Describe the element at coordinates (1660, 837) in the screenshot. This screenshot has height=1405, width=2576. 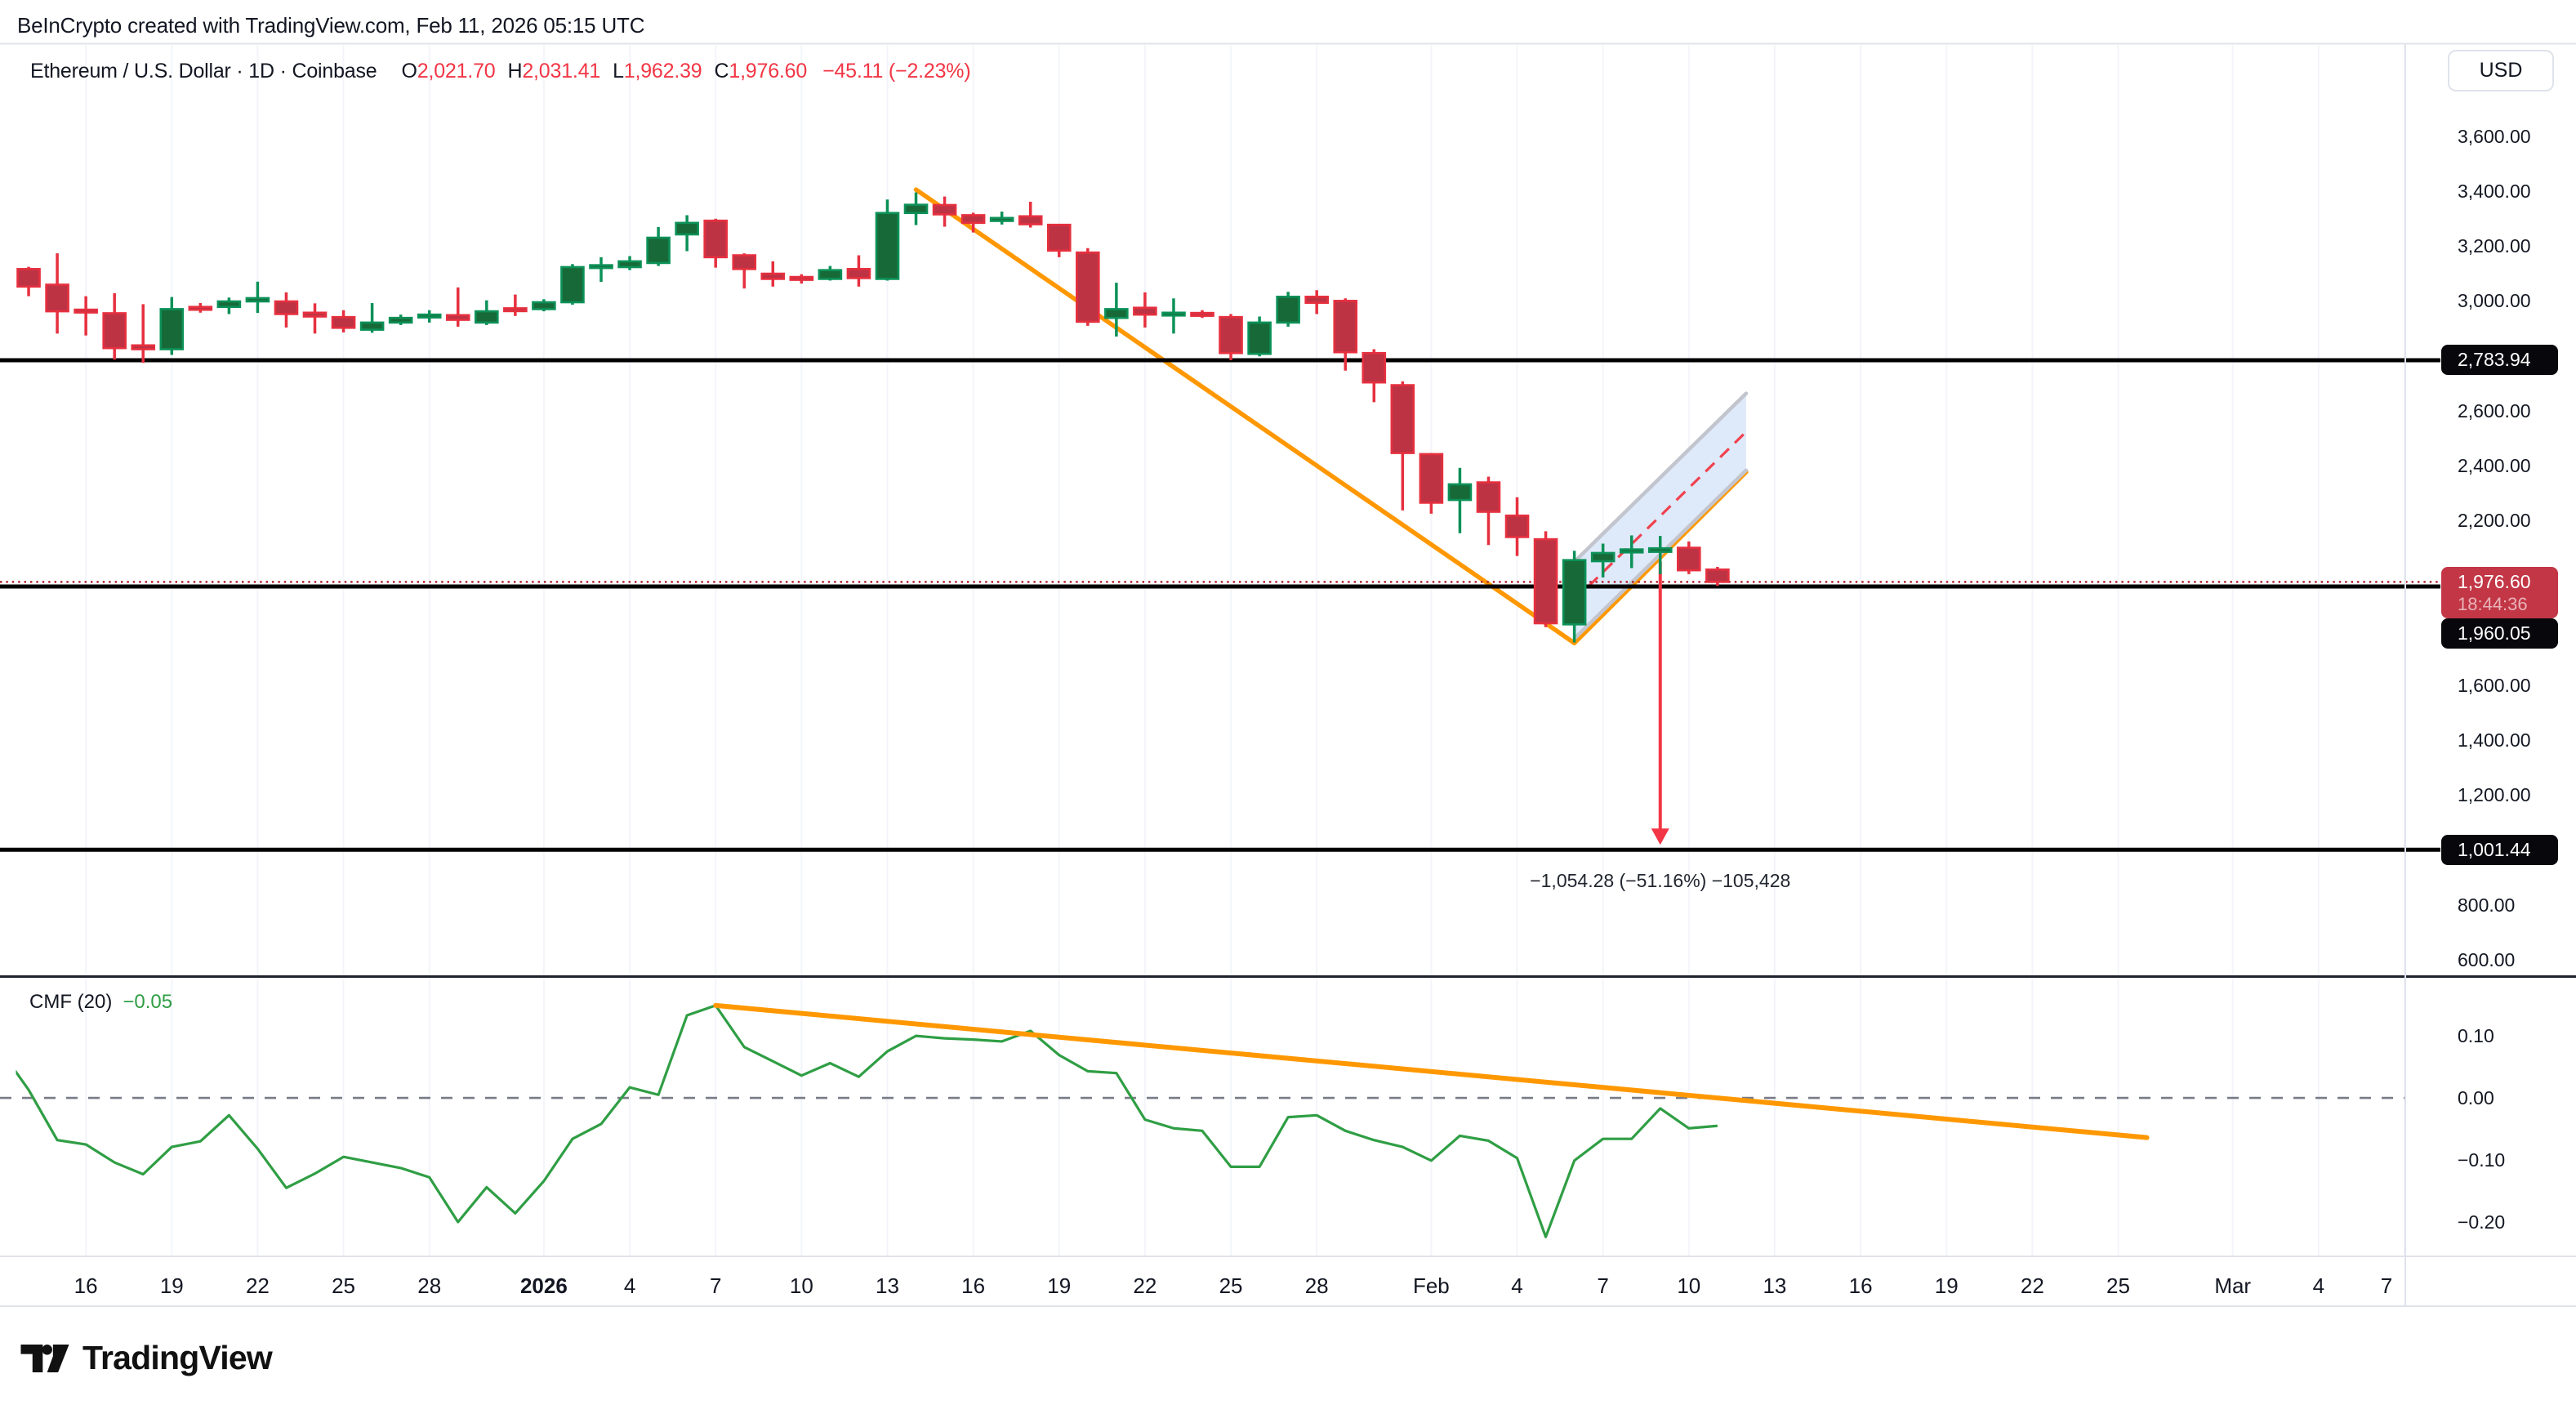
I see `measure-arrow-head` at that location.